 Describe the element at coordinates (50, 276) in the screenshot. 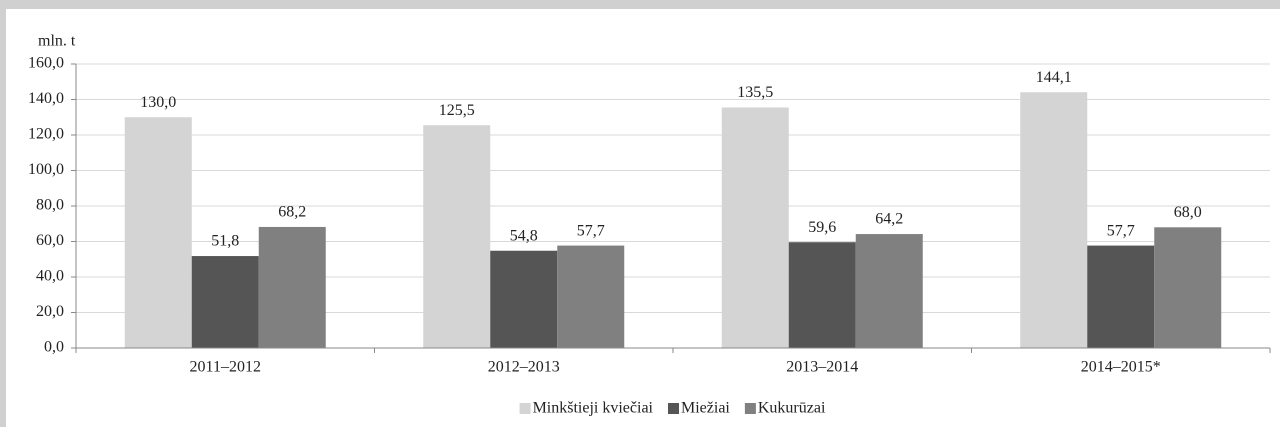

I see `y-tick-label: 40,0` at that location.